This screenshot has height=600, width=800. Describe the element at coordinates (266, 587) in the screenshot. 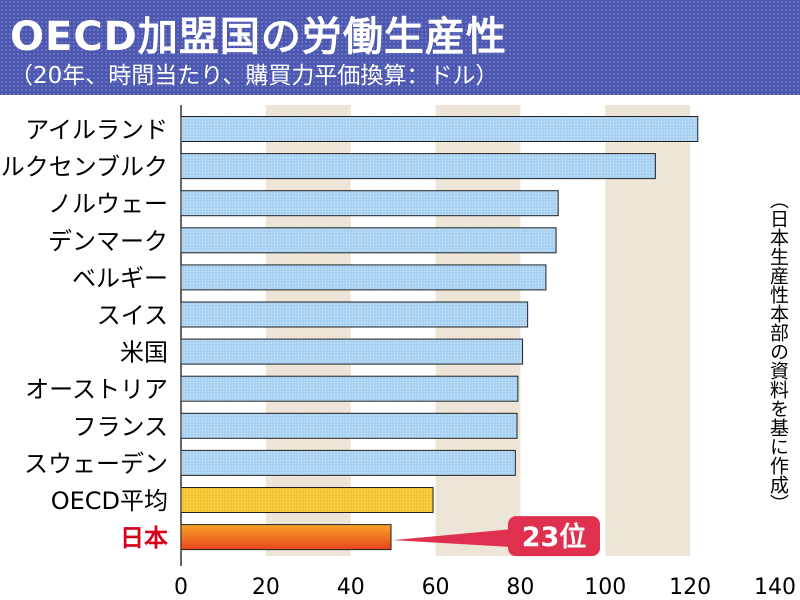

I see `x-tick-1: 20` at that location.